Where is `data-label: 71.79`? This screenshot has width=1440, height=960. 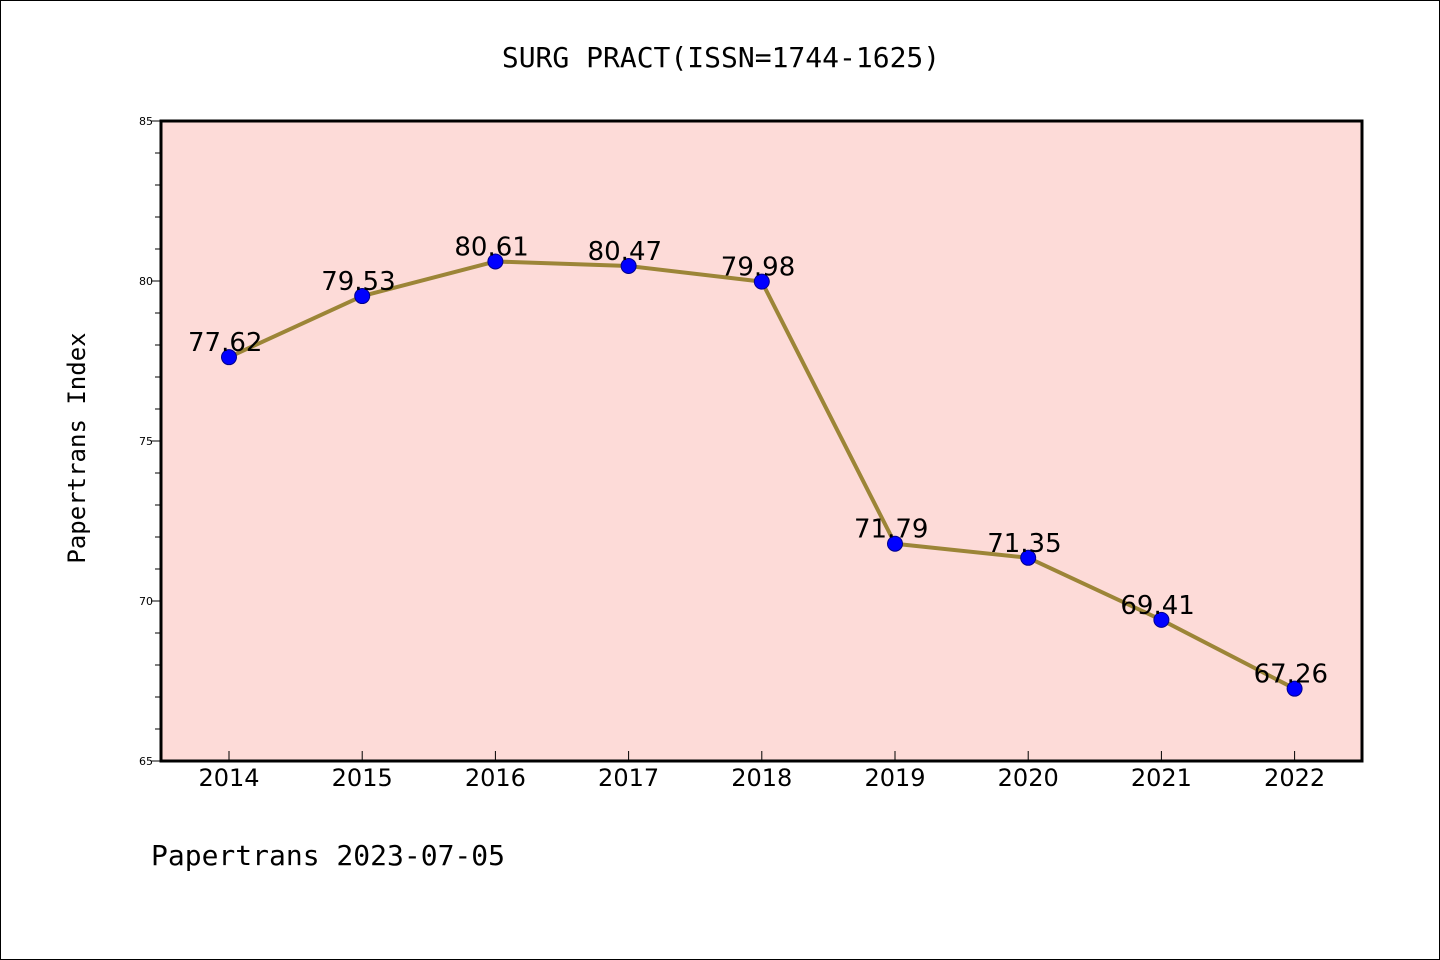
data-label: 71.79 is located at coordinates (891, 530).